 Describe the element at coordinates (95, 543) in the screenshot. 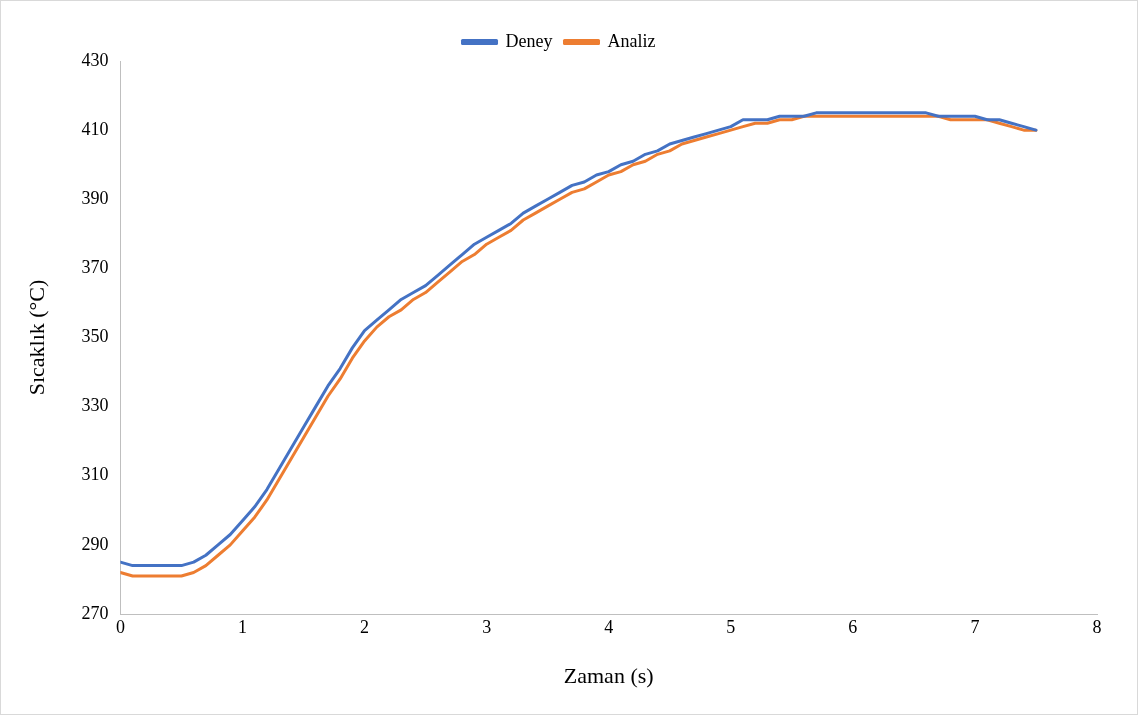

I see `y-tick-label: 290` at that location.